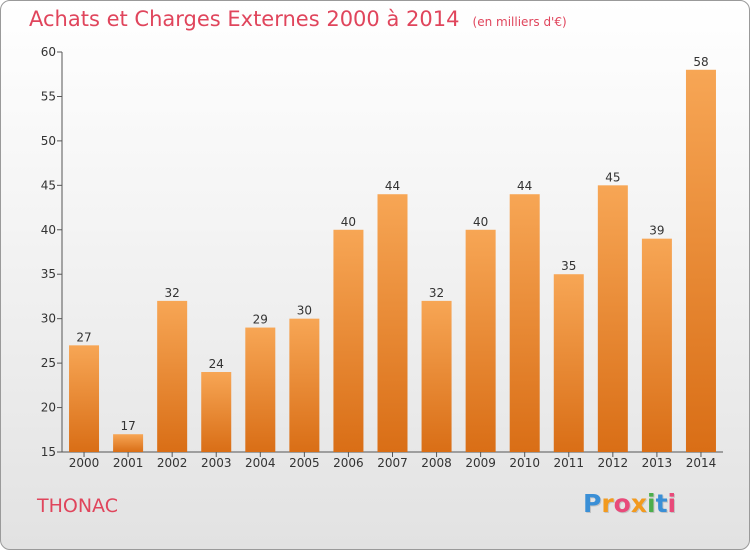 This screenshot has width=750, height=550. Describe the element at coordinates (638, 503) in the screenshot. I see `logo-letter: x` at that location.